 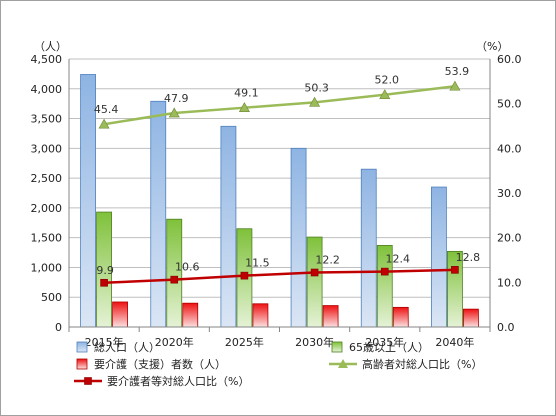 I want to click on y-right-unit: （%）, so click(x=492, y=46).